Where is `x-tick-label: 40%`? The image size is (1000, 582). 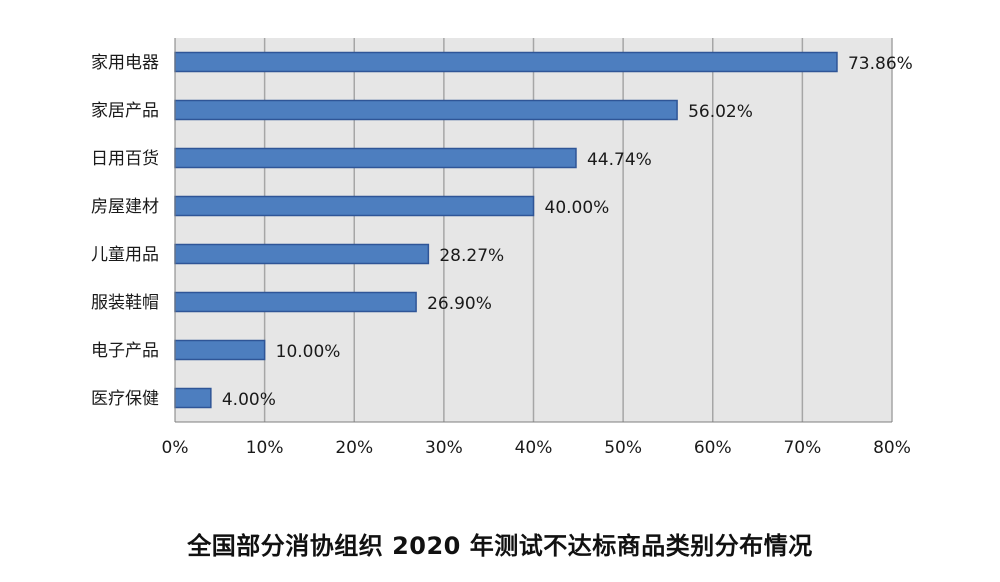 x-tick-label: 40% is located at coordinates (534, 448).